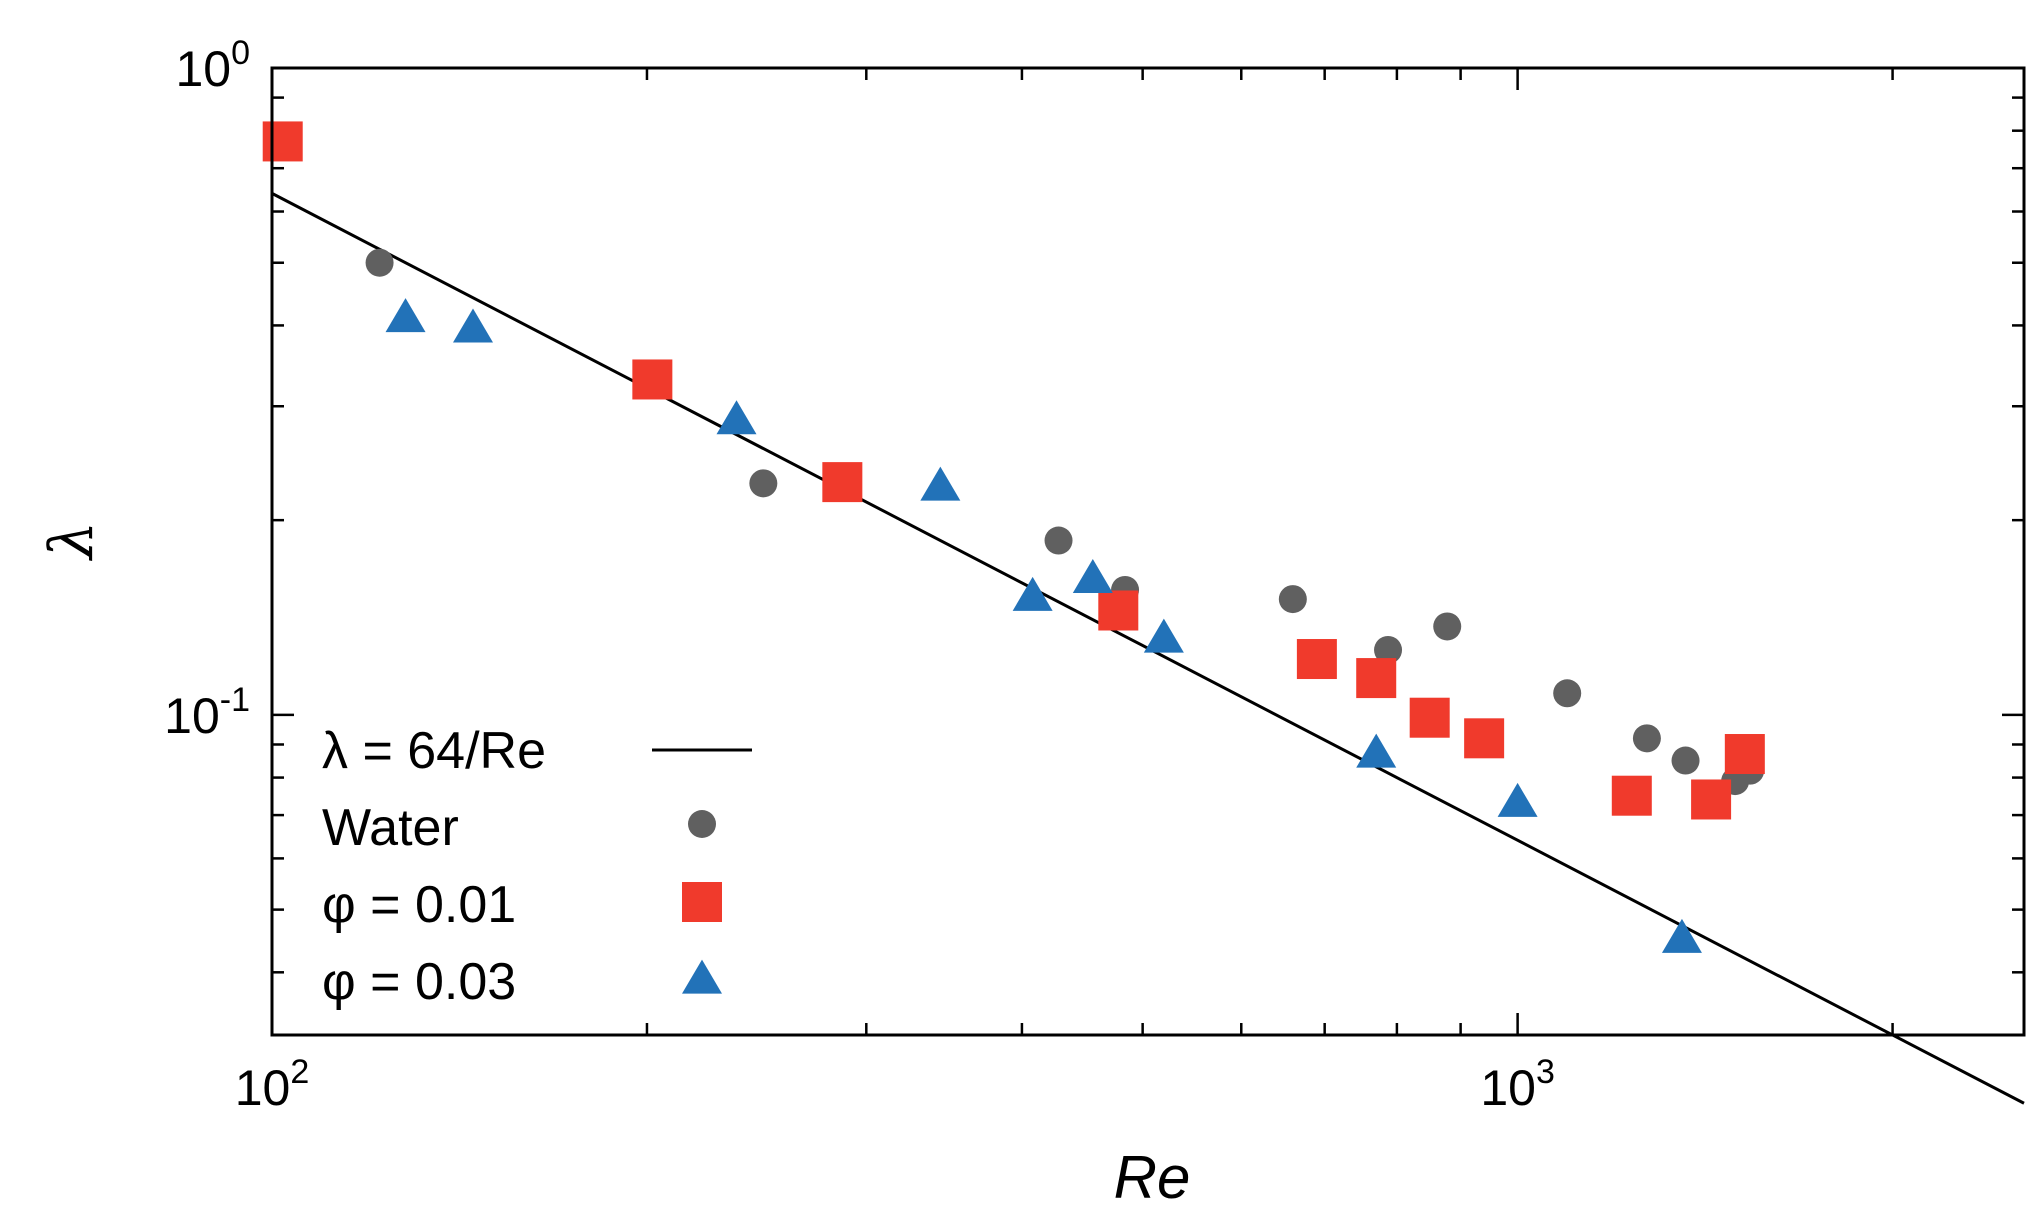  Describe the element at coordinates (419, 905) in the screenshot. I see `legend-label-phi-001: φ = 0.01` at that location.